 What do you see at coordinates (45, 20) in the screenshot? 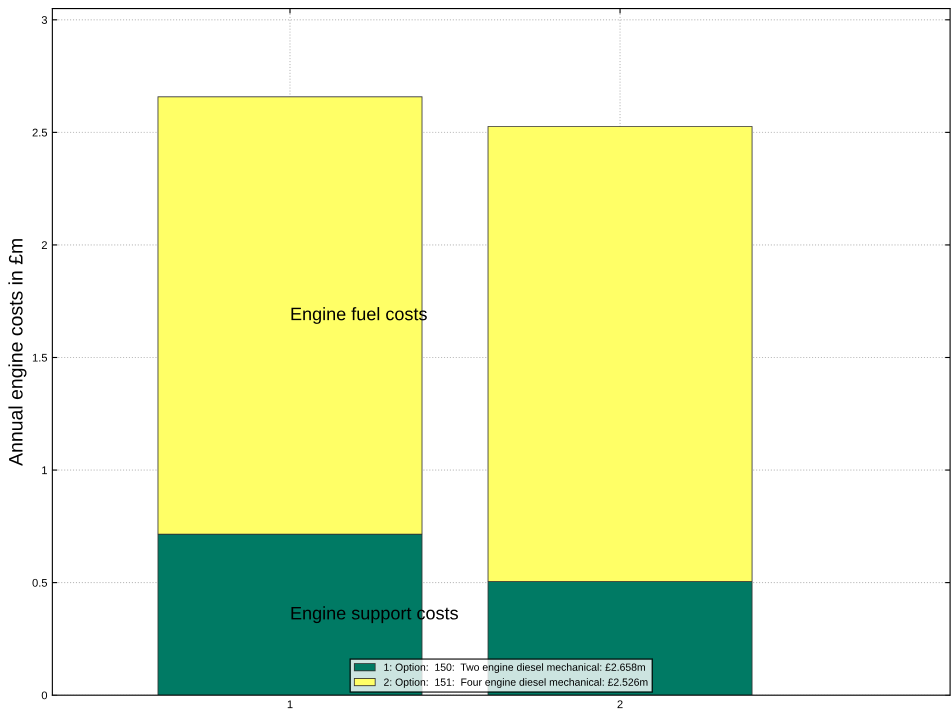
I see `y-tick-label: 3` at bounding box center [45, 20].